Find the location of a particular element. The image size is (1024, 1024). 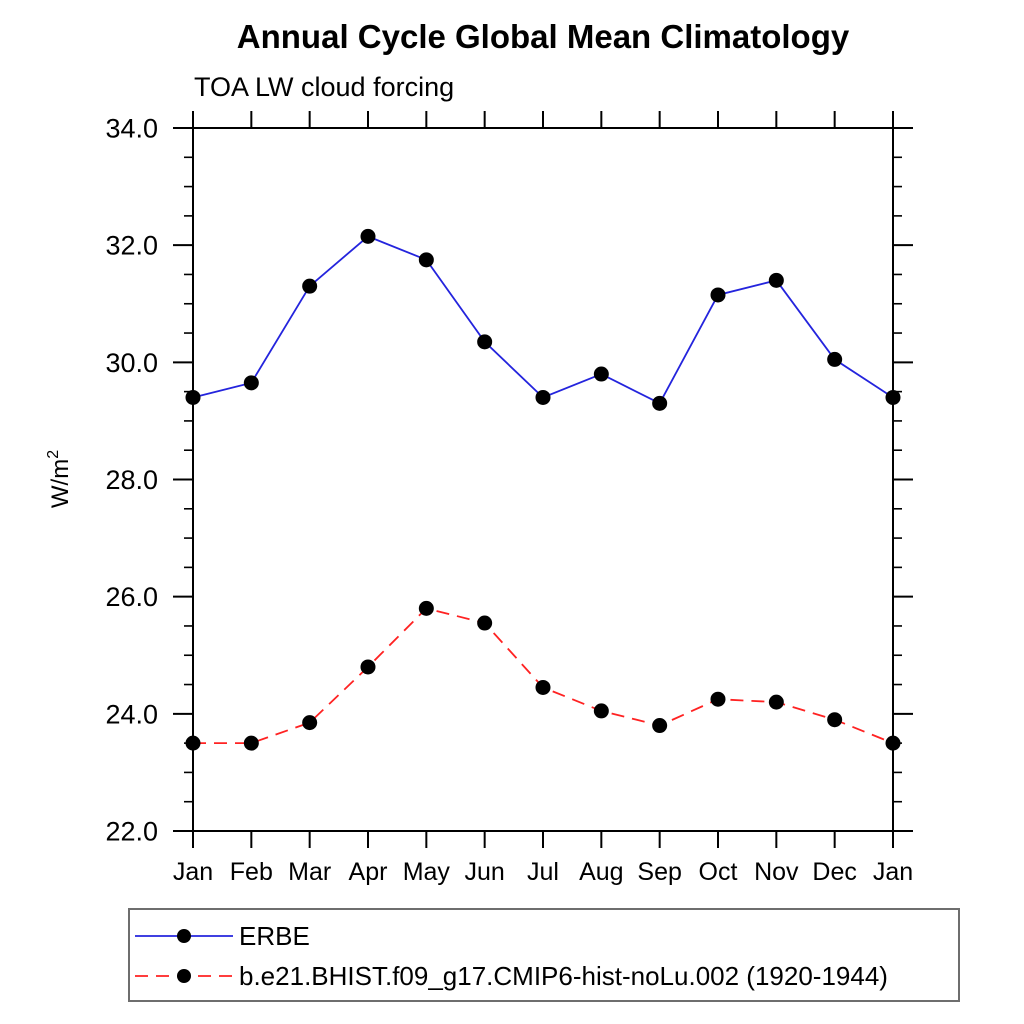

x-axis-tick-label: Dec is located at coordinates (834, 872).